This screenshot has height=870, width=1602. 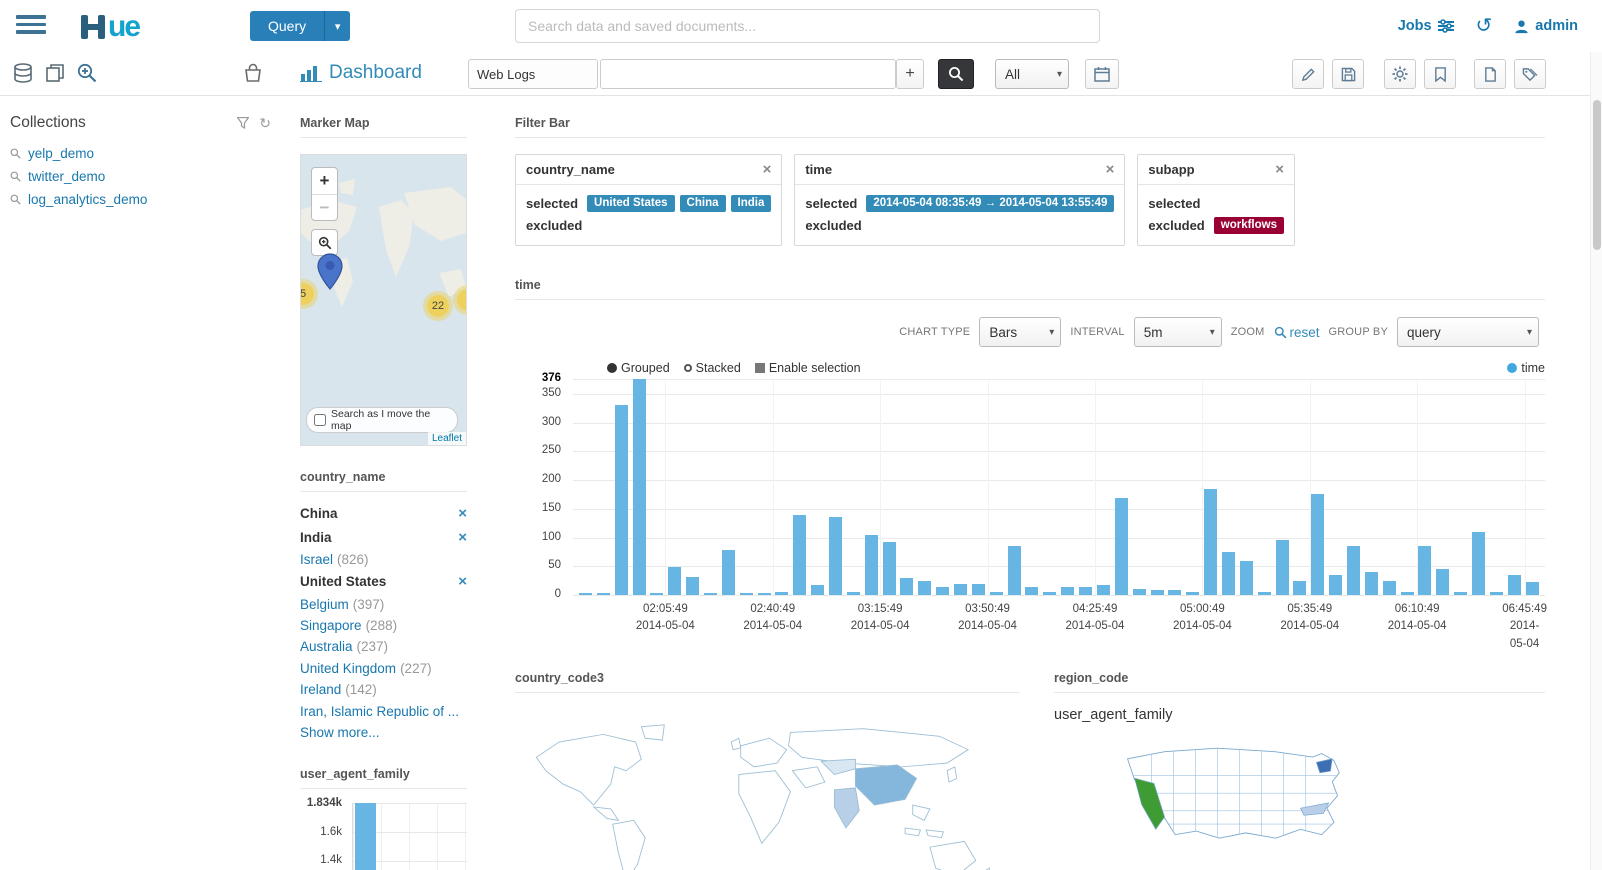 What do you see at coordinates (956, 74) in the screenshot?
I see `search-button` at bounding box center [956, 74].